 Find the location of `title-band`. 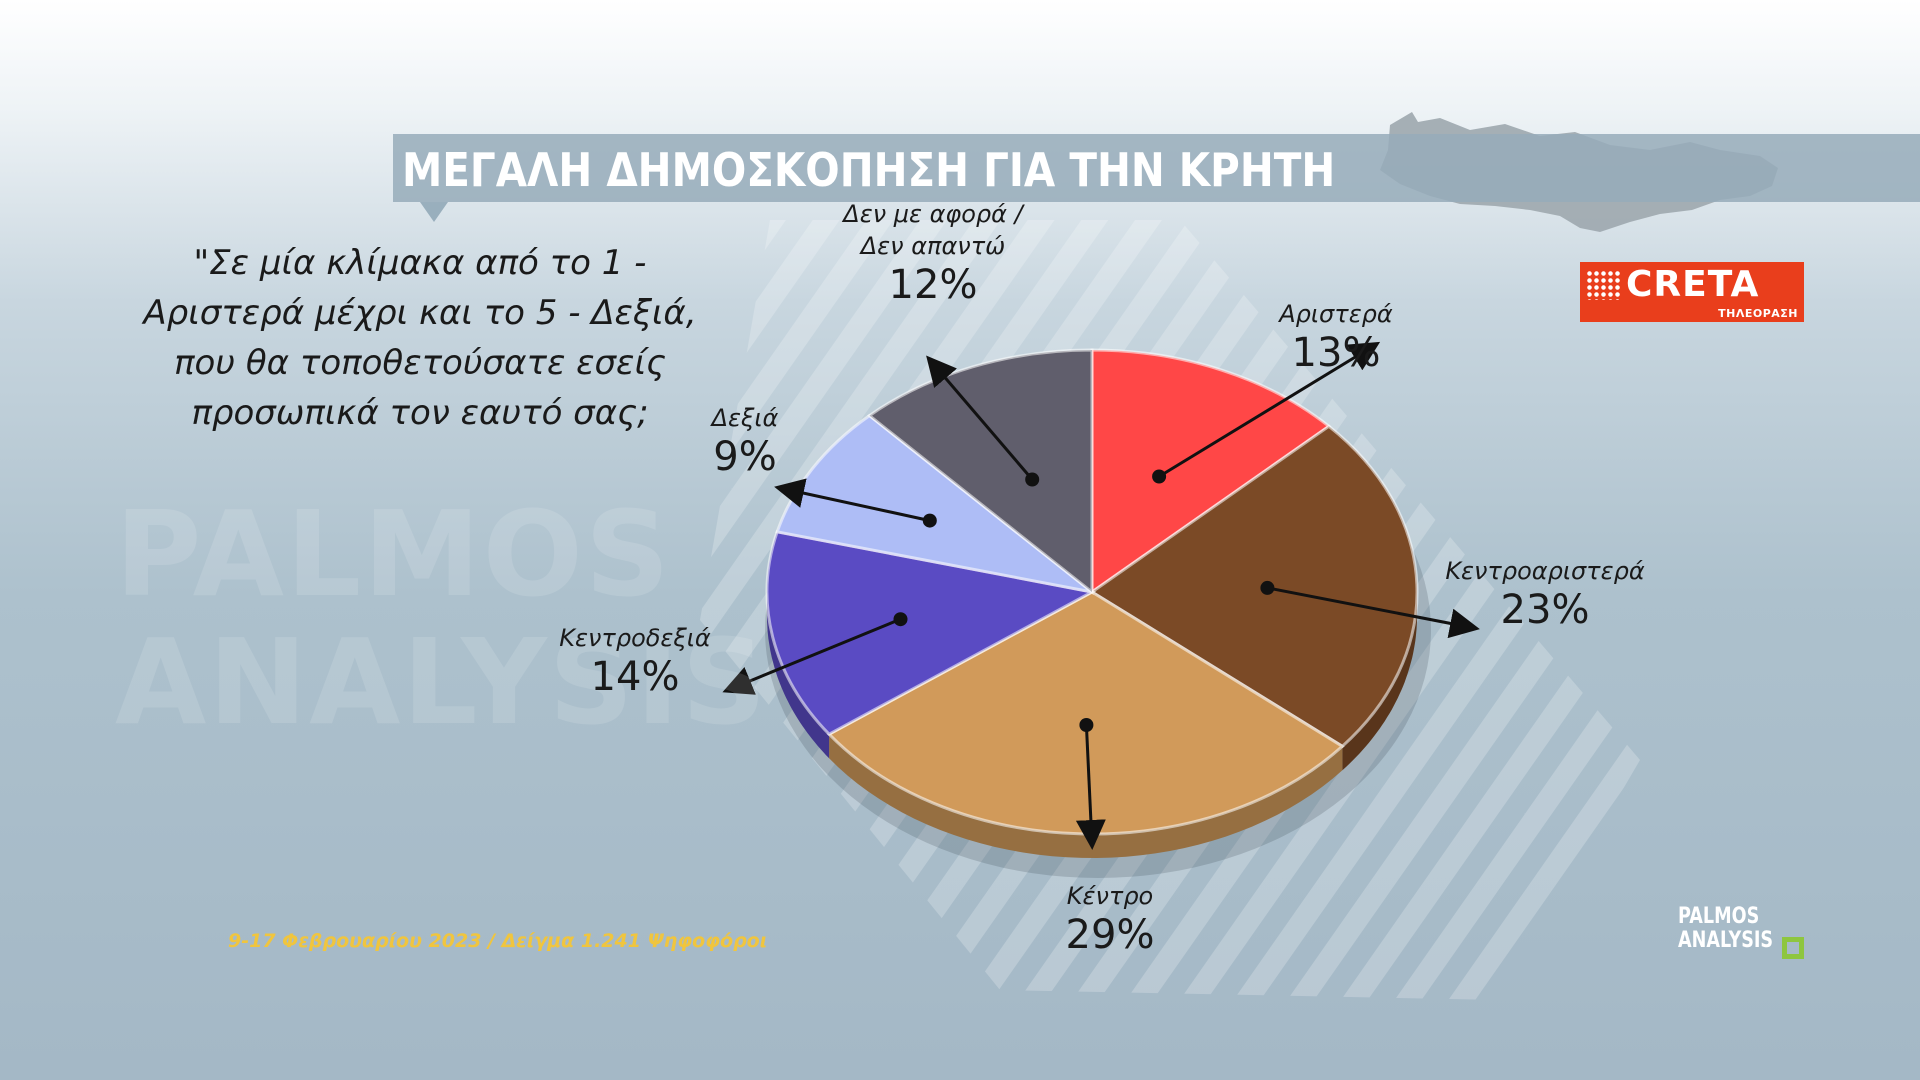

title-band is located at coordinates (1156, 168).